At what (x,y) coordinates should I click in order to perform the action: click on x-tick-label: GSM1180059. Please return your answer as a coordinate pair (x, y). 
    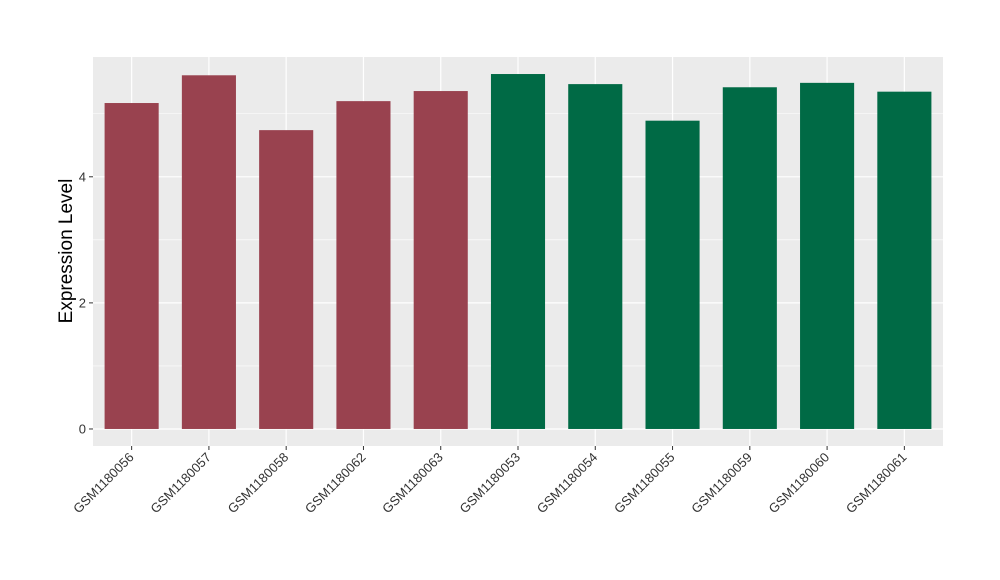
    Looking at the image, I should click on (721, 483).